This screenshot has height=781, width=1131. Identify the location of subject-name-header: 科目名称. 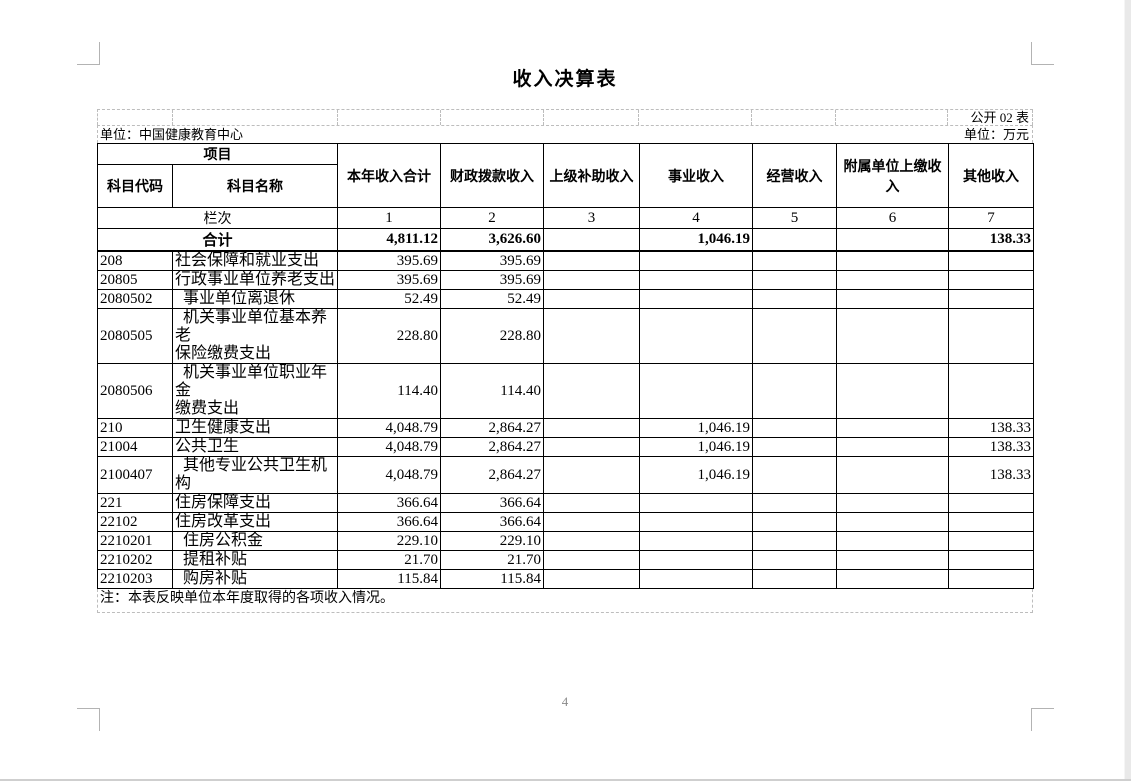
(255, 186).